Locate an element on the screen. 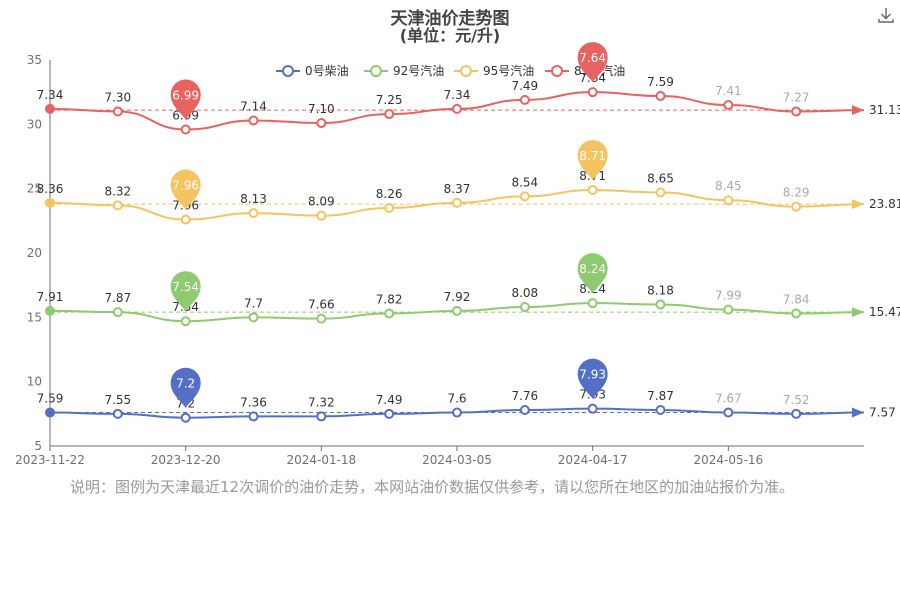 The image size is (900, 600). y-tick-label: 30 is located at coordinates (34, 124).